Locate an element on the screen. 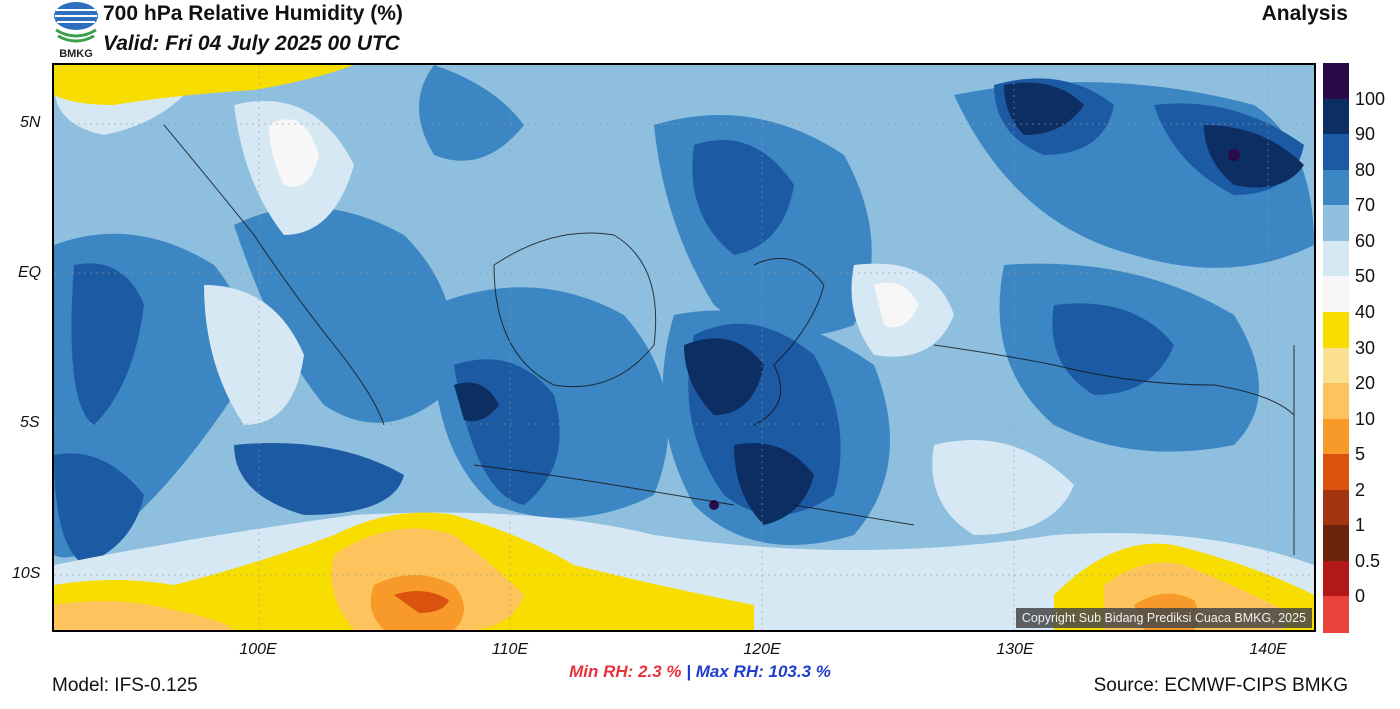  colorbar-label: 60 is located at coordinates (1365, 240).